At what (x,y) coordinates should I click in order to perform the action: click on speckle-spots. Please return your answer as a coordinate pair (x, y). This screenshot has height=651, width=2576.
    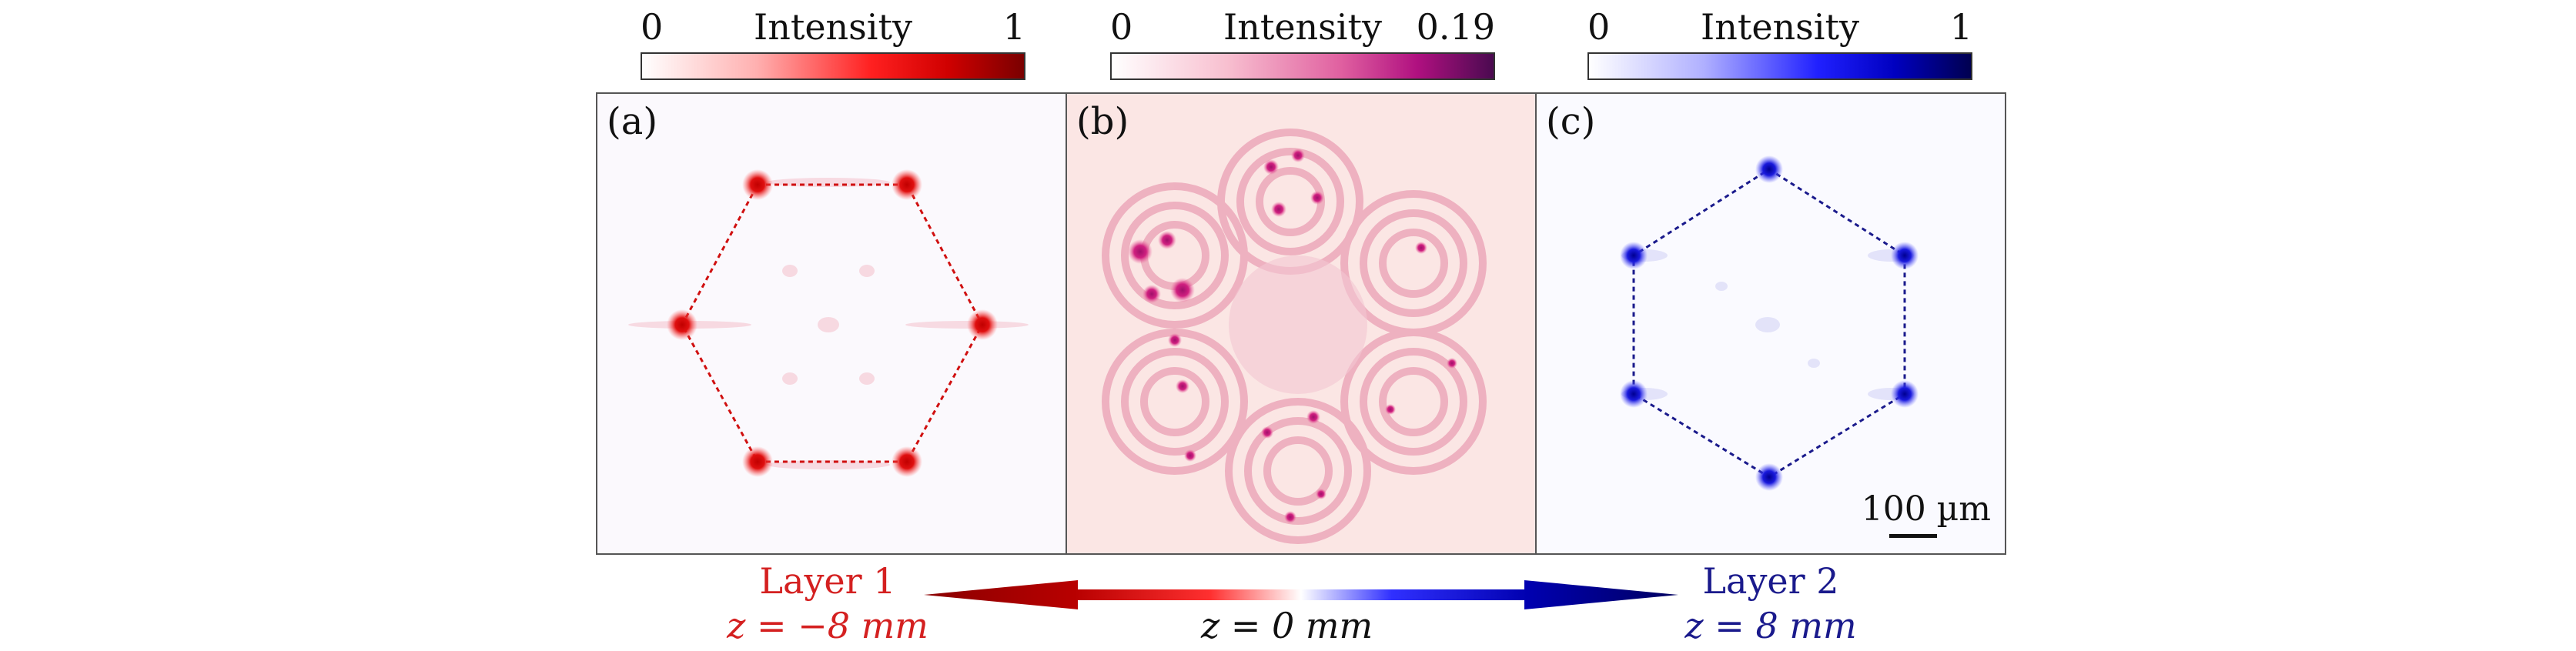
    Looking at the image, I should click on (1292, 336).